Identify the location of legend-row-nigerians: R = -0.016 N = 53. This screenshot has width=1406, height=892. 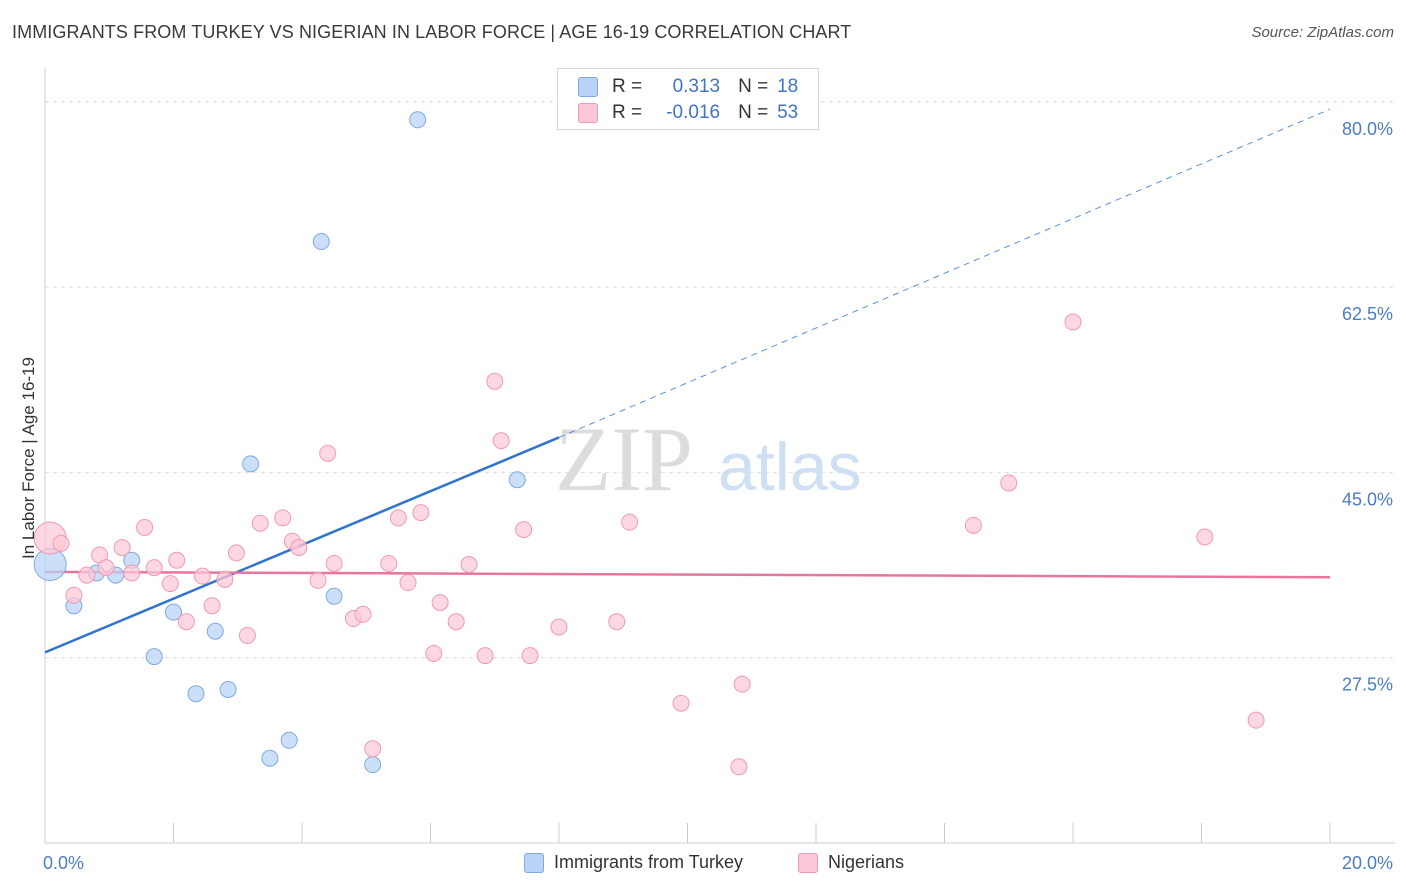
(688, 113).